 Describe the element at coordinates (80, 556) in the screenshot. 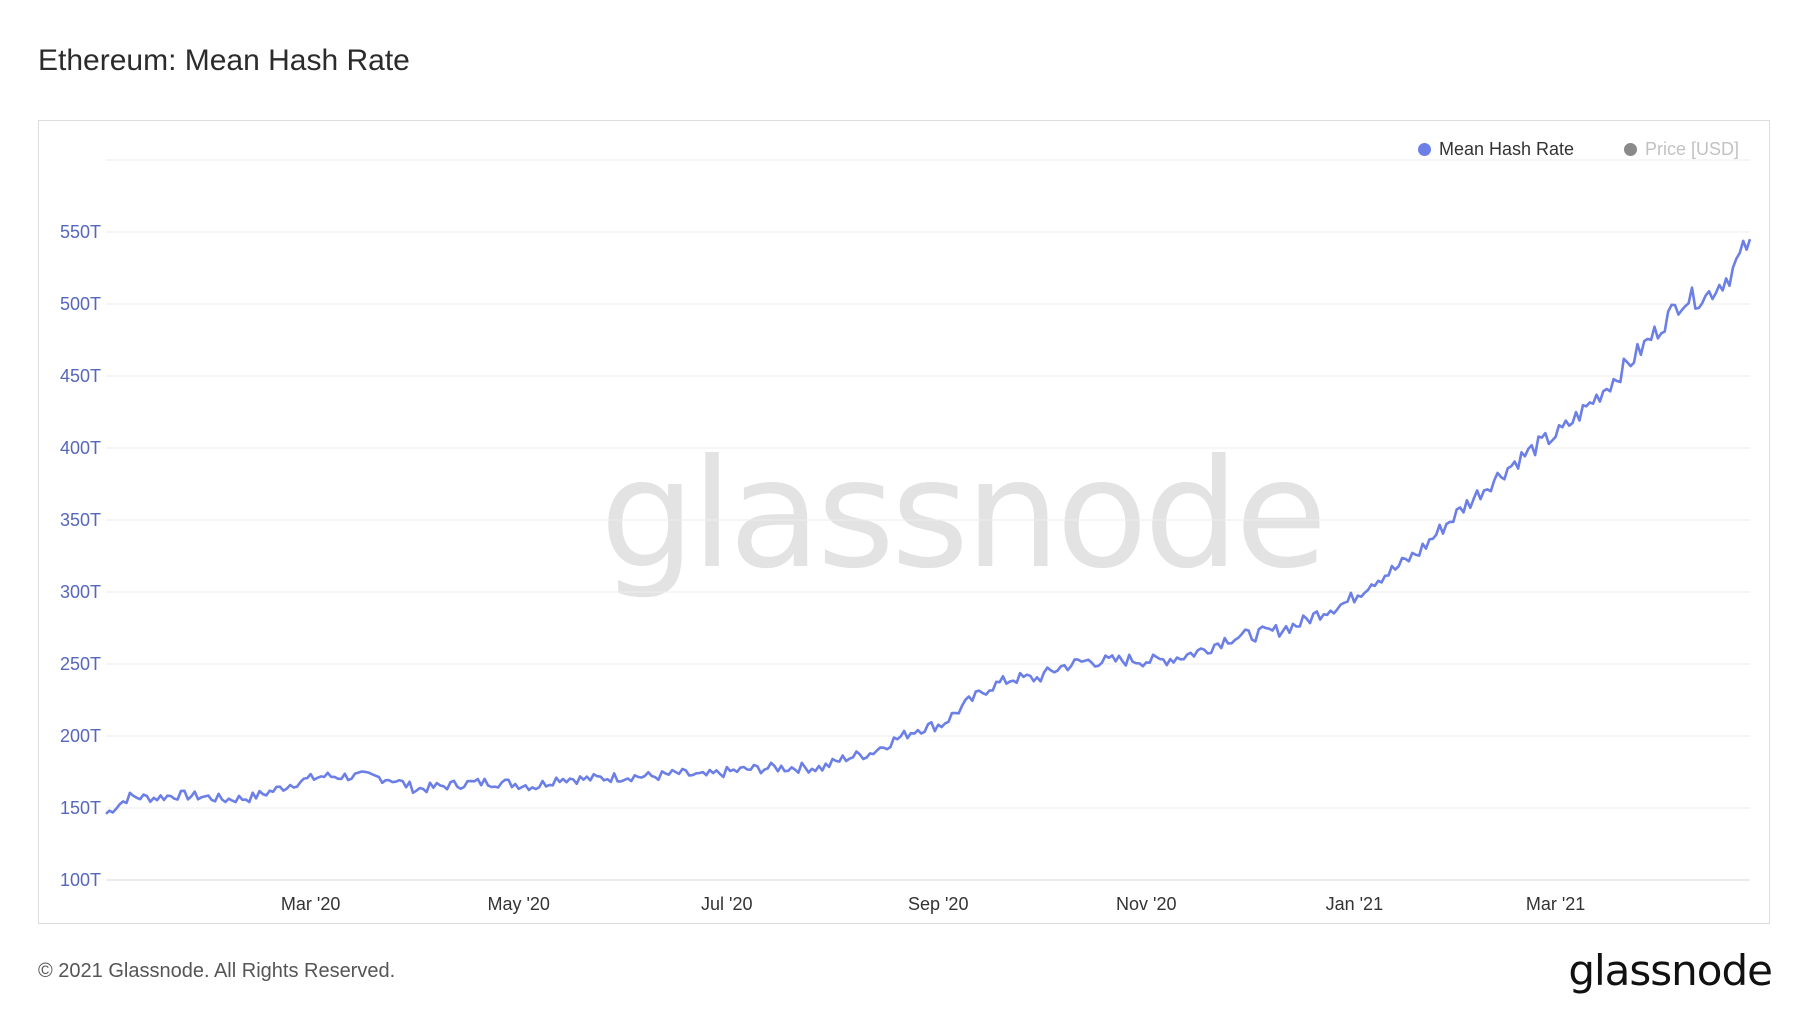

I see `y-axis-ticks: 100T 150T 200T 250T 300T 350T 400T 450T 500T 550T` at that location.